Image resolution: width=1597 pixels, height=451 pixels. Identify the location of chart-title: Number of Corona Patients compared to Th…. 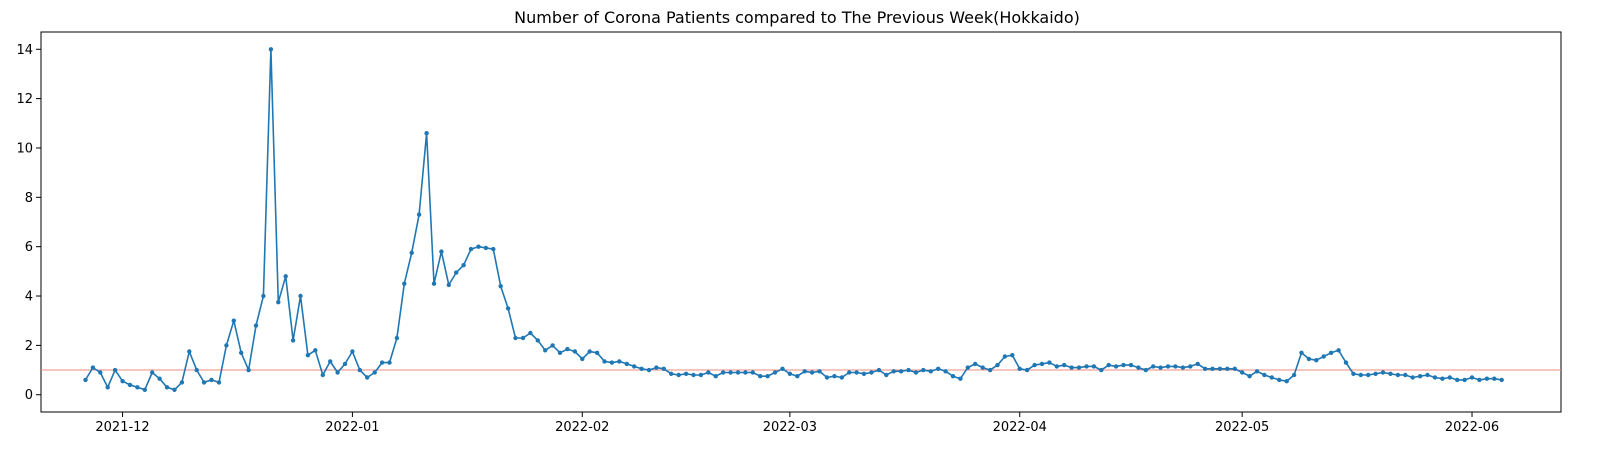
(797, 17).